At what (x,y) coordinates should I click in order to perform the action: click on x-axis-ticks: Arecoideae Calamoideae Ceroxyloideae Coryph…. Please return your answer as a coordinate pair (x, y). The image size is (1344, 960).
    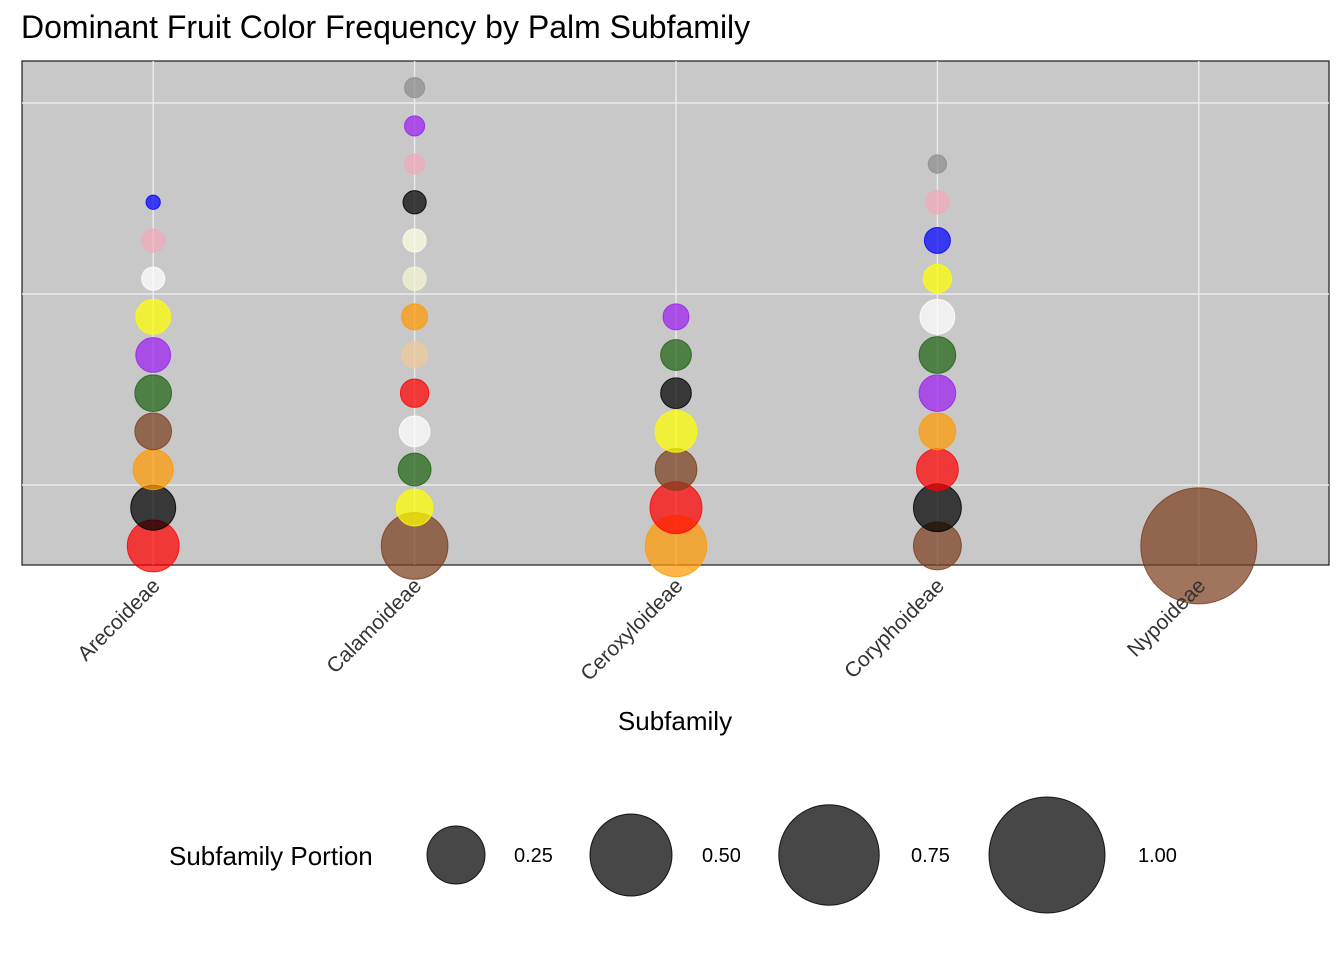
    Looking at the image, I should click on (641, 629).